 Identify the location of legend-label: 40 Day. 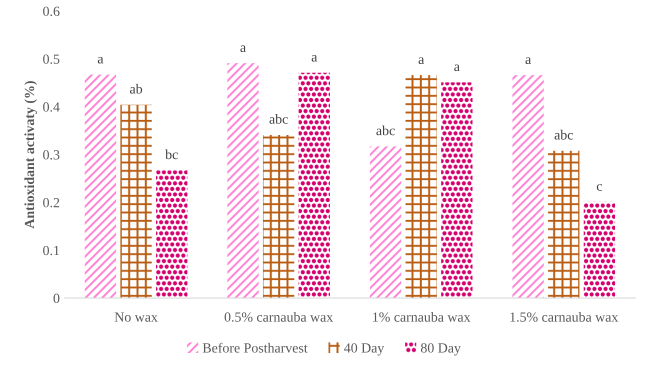
(364, 349).